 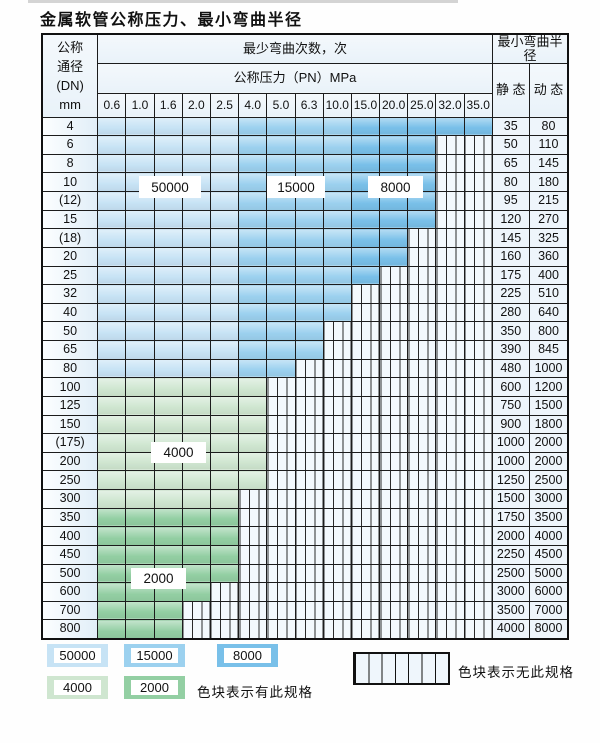 What do you see at coordinates (305, 312) in the screenshot?
I see `table-row: 40 280 640` at bounding box center [305, 312].